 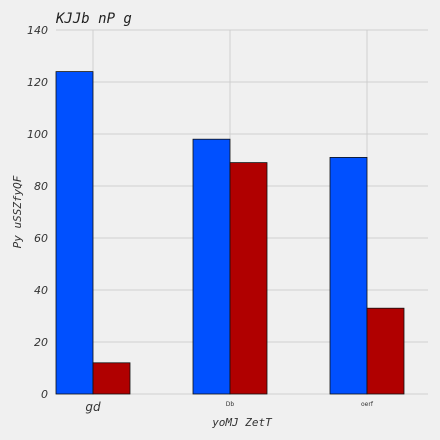 What do you see at coordinates (348, 275) in the screenshot?
I see `bar-series1-oerf` at bounding box center [348, 275].